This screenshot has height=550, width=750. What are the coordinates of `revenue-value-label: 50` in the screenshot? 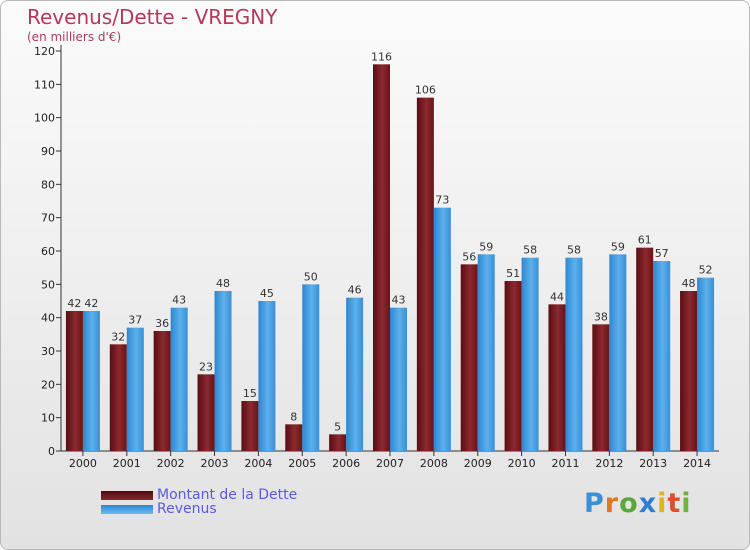 It's located at (311, 276).